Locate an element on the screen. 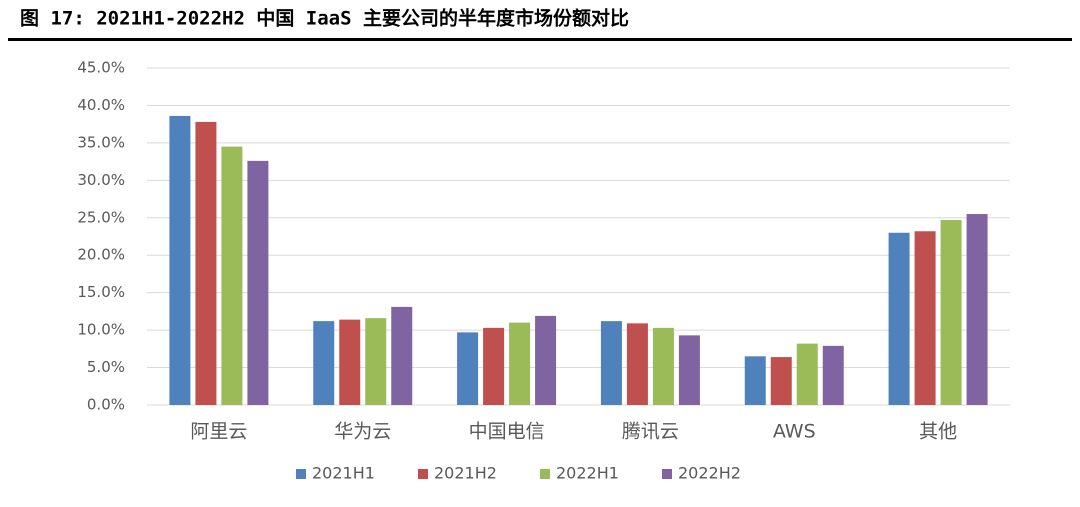  x-tick-label: AWS is located at coordinates (794, 432).